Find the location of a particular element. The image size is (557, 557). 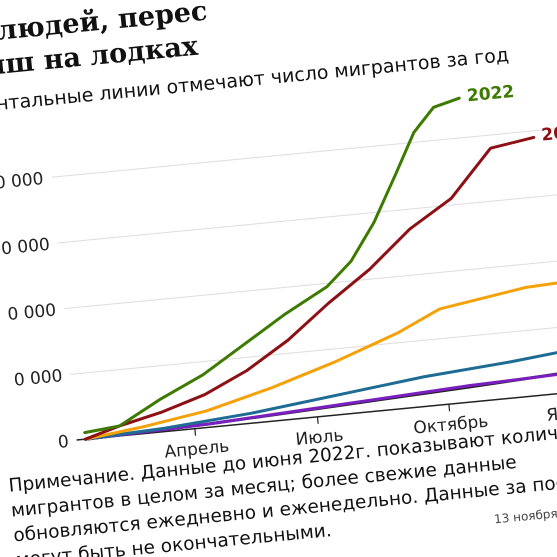

series-label: 202 is located at coordinates (549, 133).